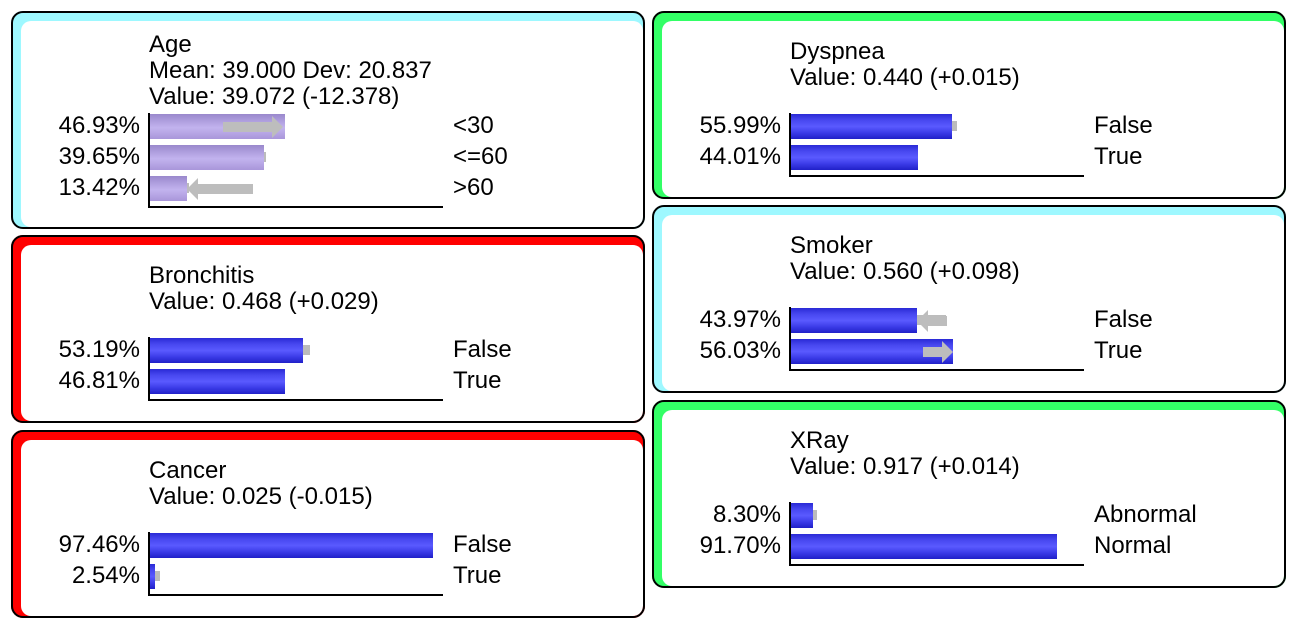 This screenshot has width=1300, height=631. I want to click on state-percent: 8.30%, so click(746, 514).